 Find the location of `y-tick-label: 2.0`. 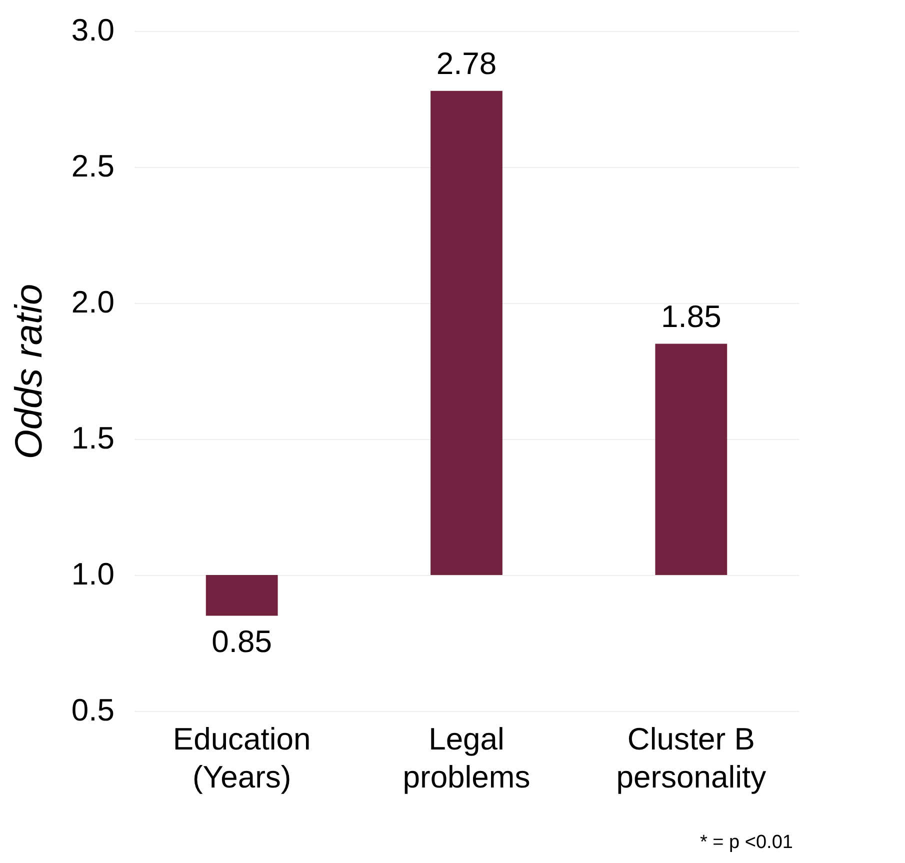

y-tick-label: 2.0 is located at coordinates (92, 302).